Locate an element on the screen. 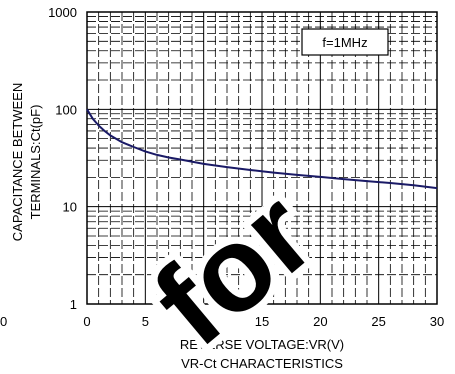  x-axis-title: REVERSE VOLTAGE:VR(V) is located at coordinates (262, 344).